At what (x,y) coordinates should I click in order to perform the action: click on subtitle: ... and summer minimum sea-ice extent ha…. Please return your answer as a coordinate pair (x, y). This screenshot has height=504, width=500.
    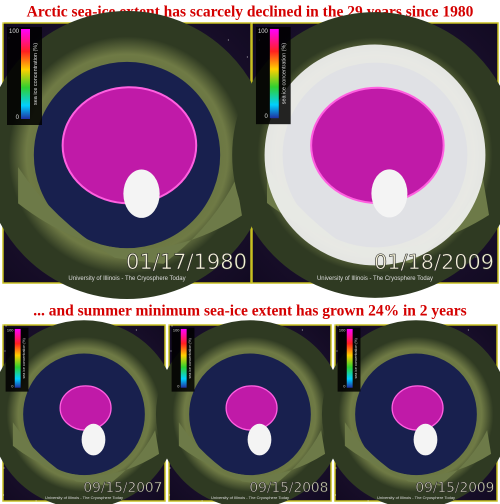
    Looking at the image, I should click on (249, 311).